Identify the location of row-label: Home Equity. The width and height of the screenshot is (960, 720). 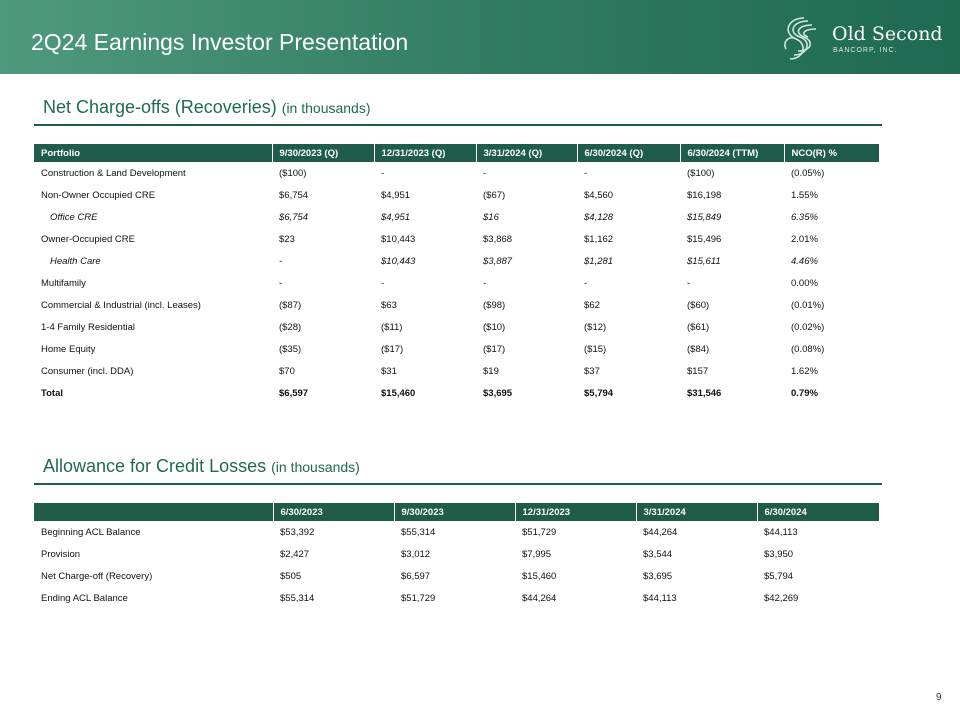
(68, 349).